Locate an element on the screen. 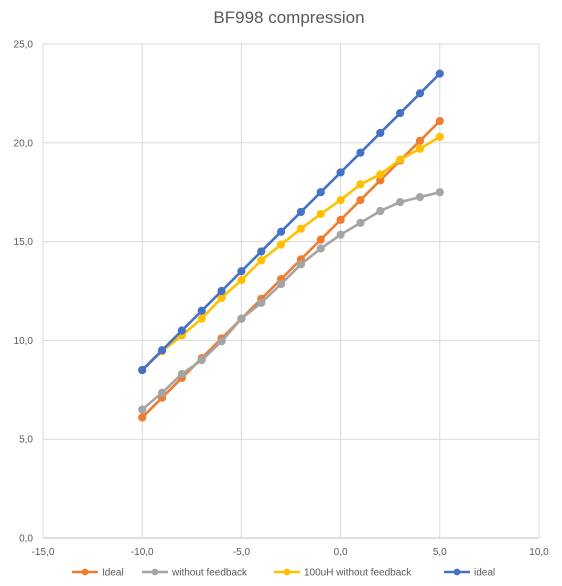 Image resolution: width=562 pixels, height=586 pixels. y-tick-label: 0,0 is located at coordinates (26, 539).